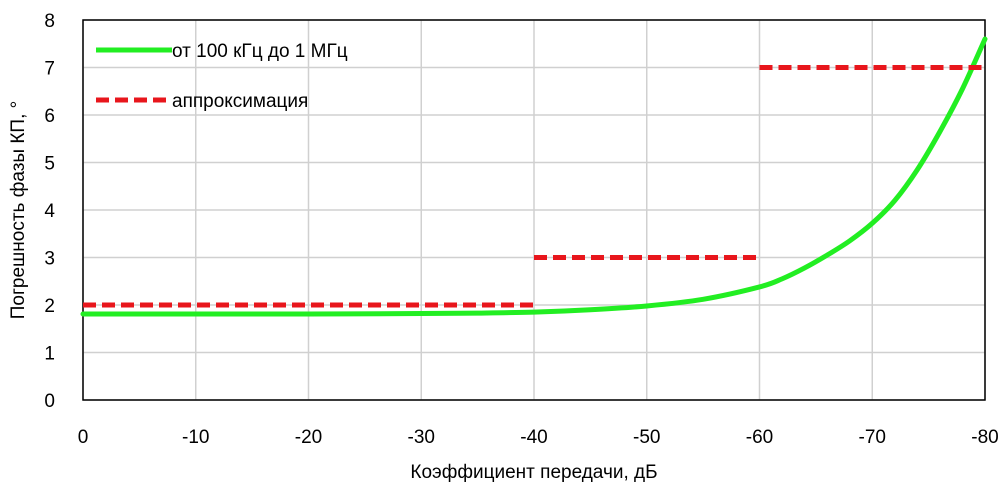  What do you see at coordinates (49, 69) in the screenshot?
I see `y-tick-label: 7` at bounding box center [49, 69].